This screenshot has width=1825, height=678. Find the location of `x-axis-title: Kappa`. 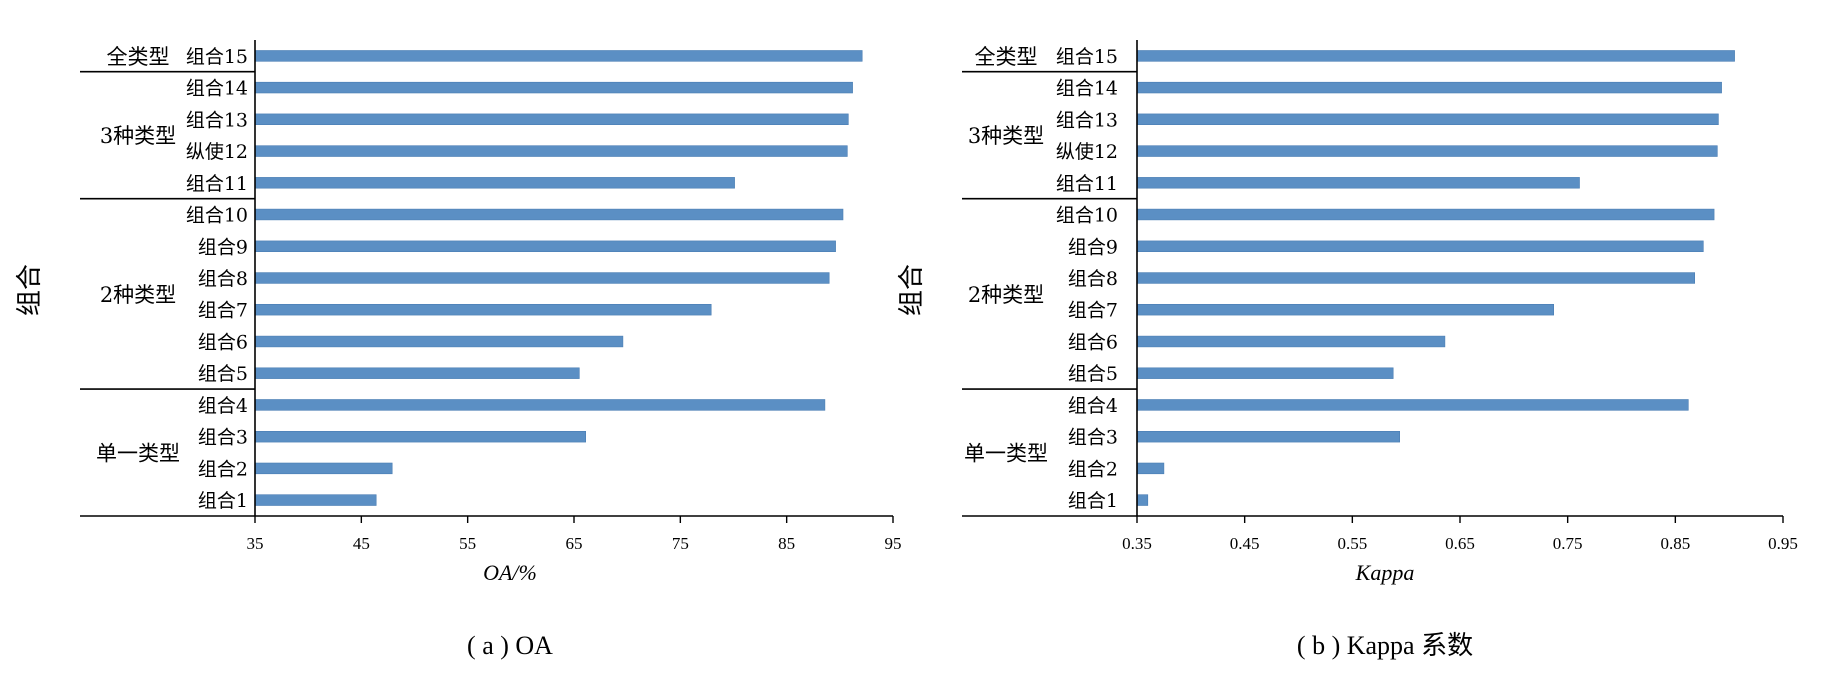

x-axis-title: Kappa is located at coordinates (1385, 572).